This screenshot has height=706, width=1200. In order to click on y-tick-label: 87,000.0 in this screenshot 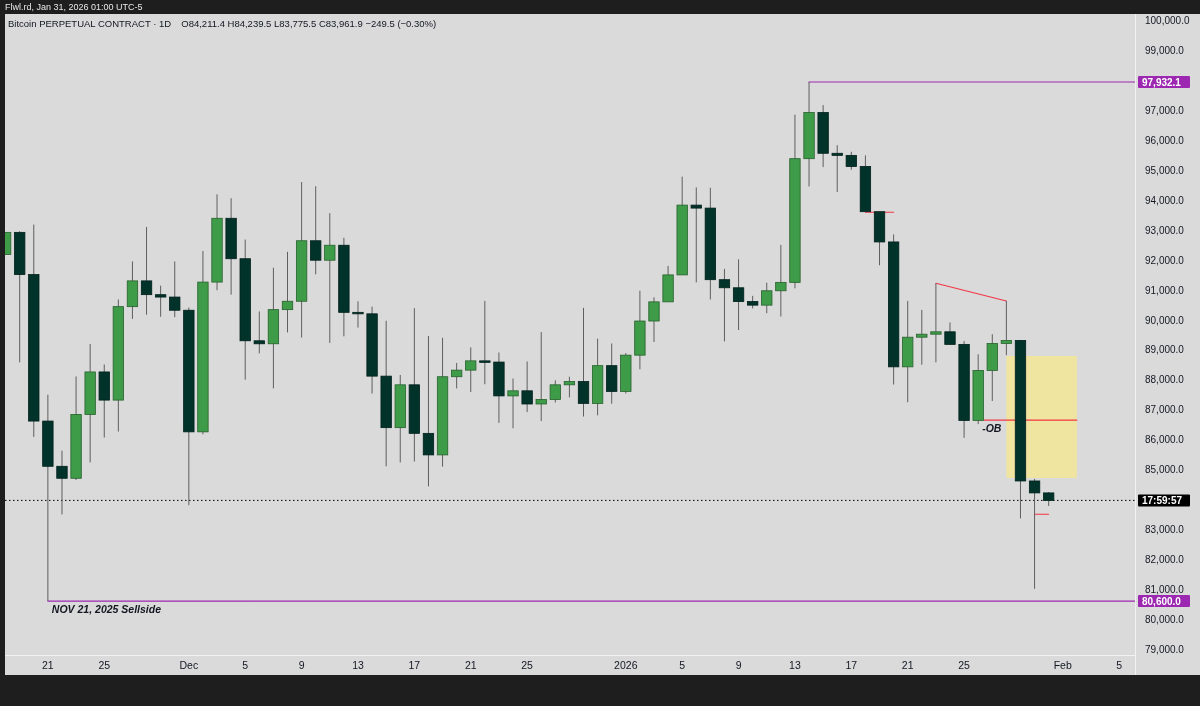, I will do `click(1165, 409)`.